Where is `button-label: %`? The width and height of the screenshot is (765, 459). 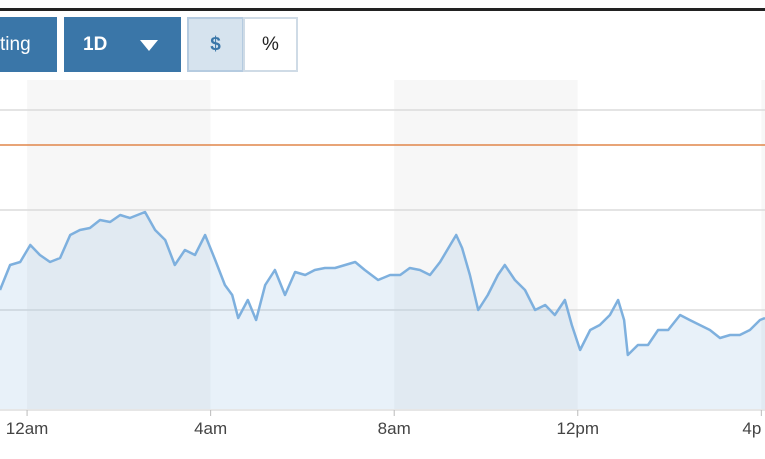 button-label: % is located at coordinates (270, 44).